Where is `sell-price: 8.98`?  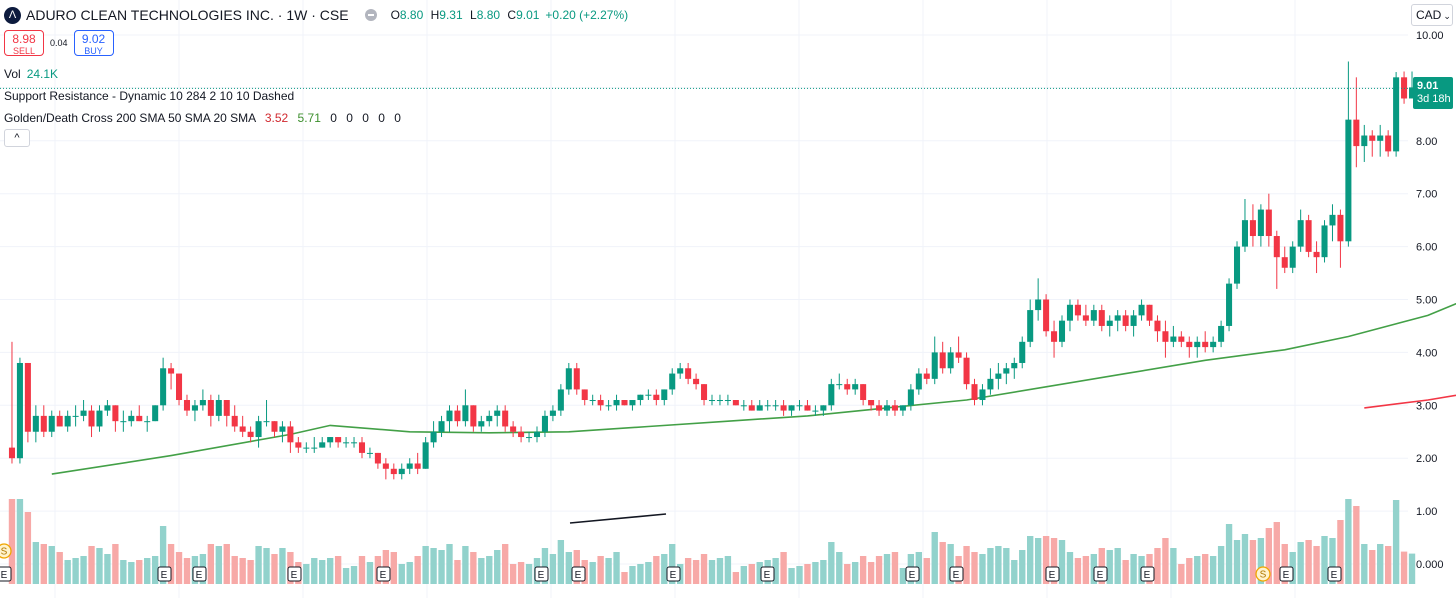
sell-price: 8.98 is located at coordinates (24, 39).